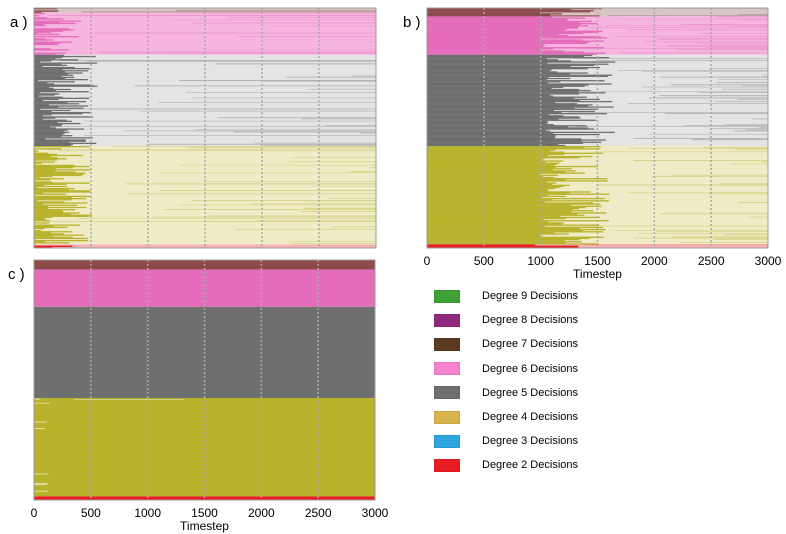  Describe the element at coordinates (768, 261) in the screenshot. I see `x-tick-label: 3000` at that location.